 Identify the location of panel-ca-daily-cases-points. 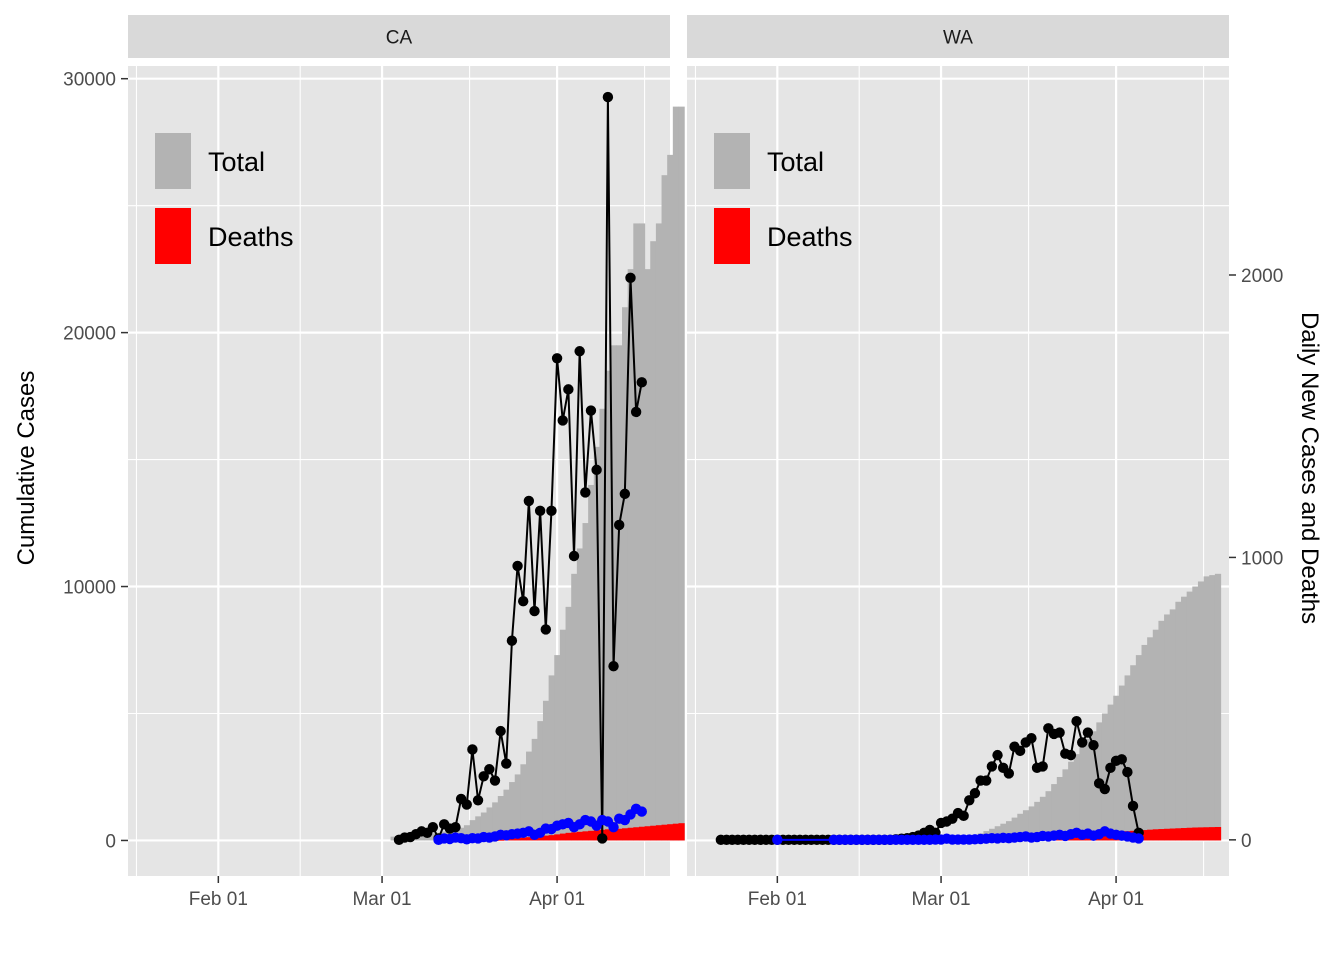
(520, 468).